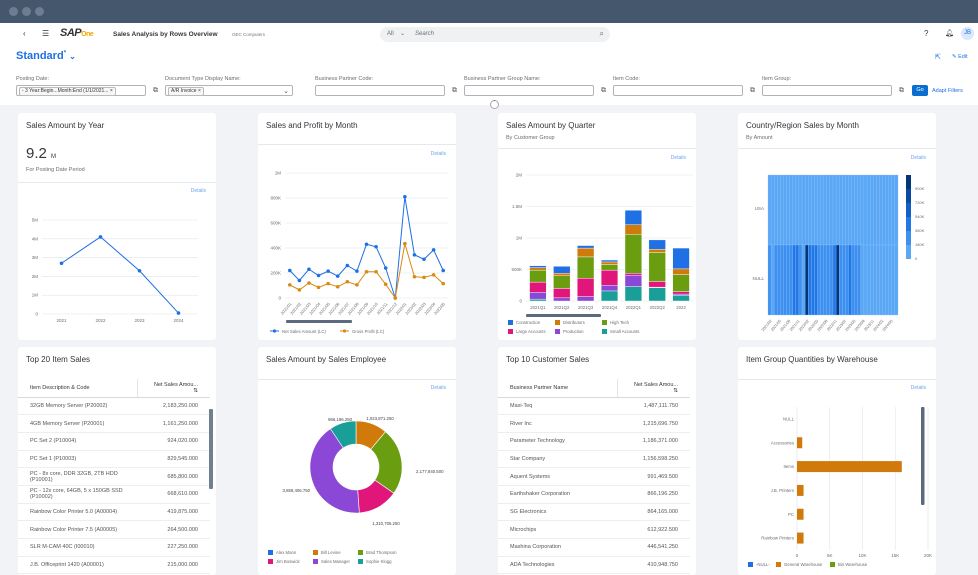  What do you see at coordinates (46, 33) in the screenshot?
I see `menu-icon: ☰` at bounding box center [46, 33].